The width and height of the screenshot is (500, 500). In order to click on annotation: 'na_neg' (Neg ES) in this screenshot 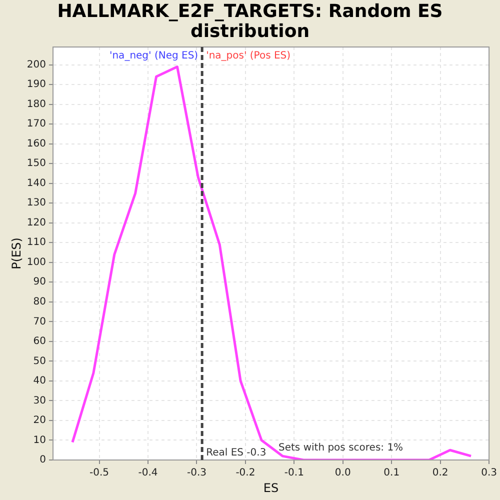, I will do `click(153, 56)`.